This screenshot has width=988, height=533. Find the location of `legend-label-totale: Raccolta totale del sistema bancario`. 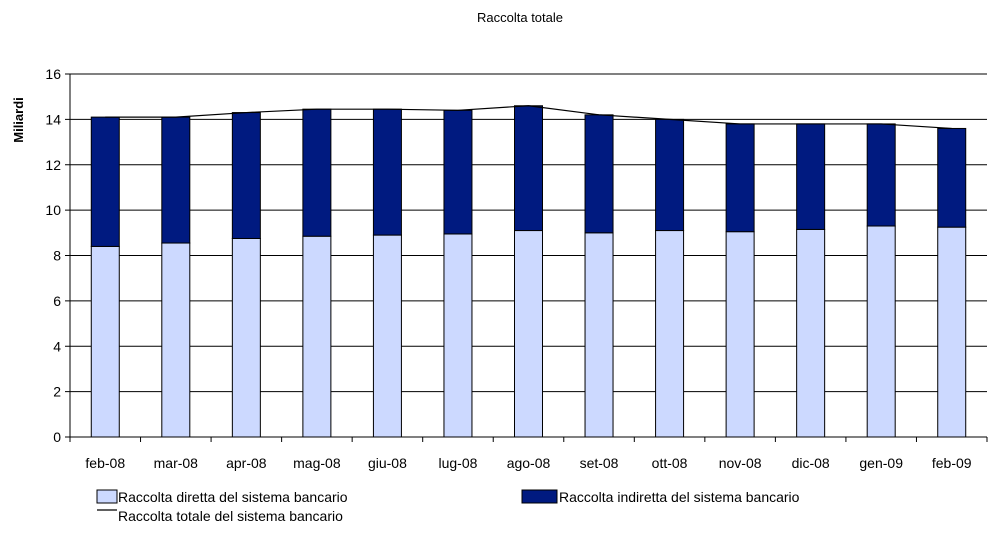

legend-label-totale: Raccolta totale del sistema bancario is located at coordinates (230, 516).